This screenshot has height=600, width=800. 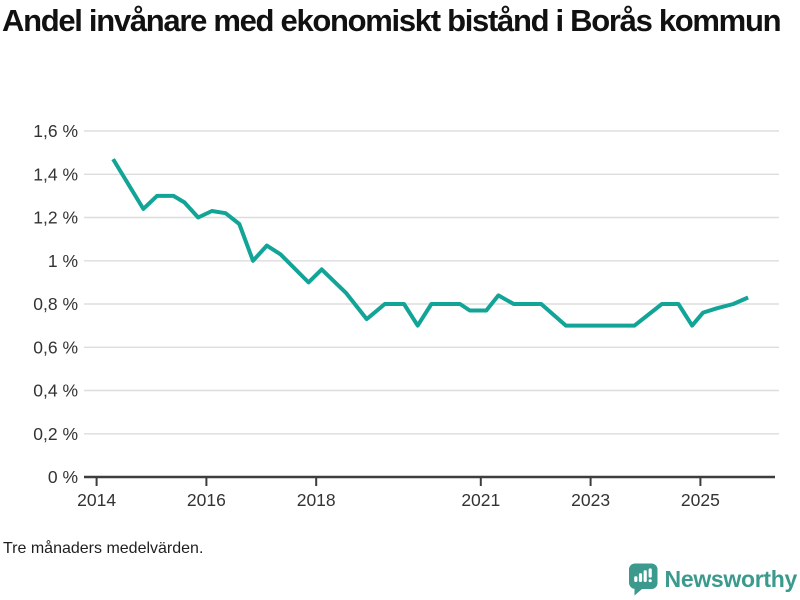 I want to click on chart-footnote: Tre månaders medelvärden., so click(x=103, y=548).